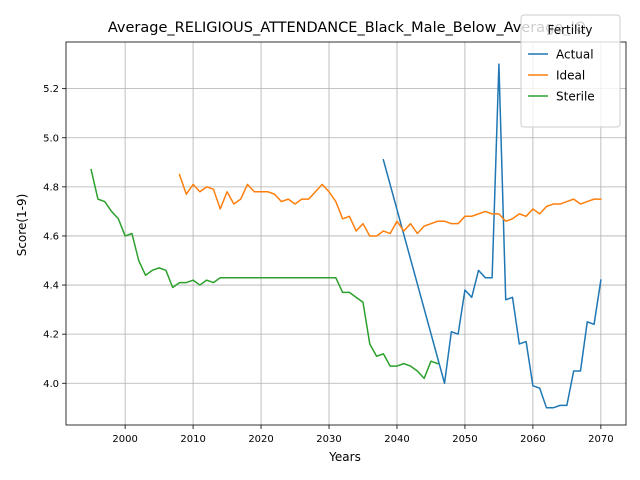  What do you see at coordinates (570, 76) in the screenshot?
I see `legend-label-ideal: Ideal` at bounding box center [570, 76].